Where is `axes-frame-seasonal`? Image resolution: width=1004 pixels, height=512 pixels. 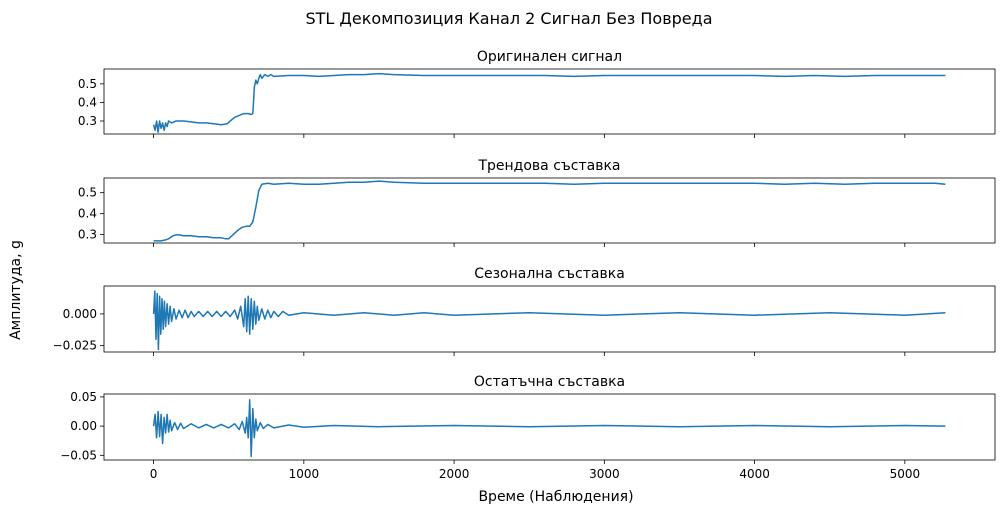 axes-frame-seasonal is located at coordinates (549, 319).